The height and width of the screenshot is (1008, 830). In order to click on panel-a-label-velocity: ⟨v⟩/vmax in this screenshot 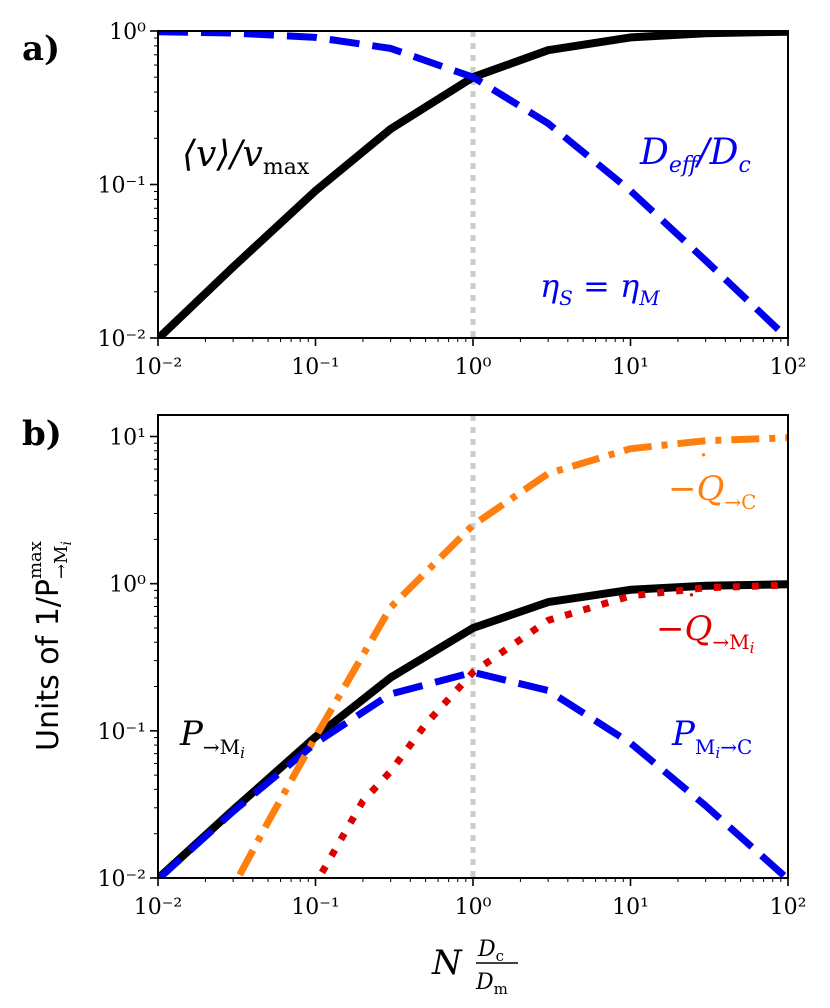, I will do `click(246, 157)`.